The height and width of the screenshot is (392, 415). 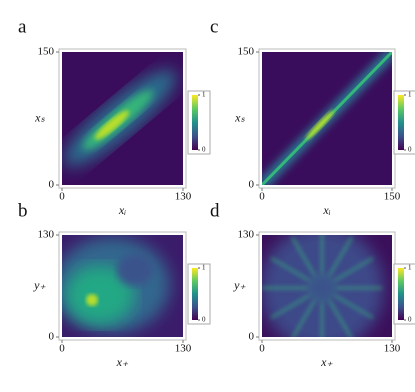 What do you see at coordinates (23, 210) in the screenshot?
I see `panel-label: b` at bounding box center [23, 210].